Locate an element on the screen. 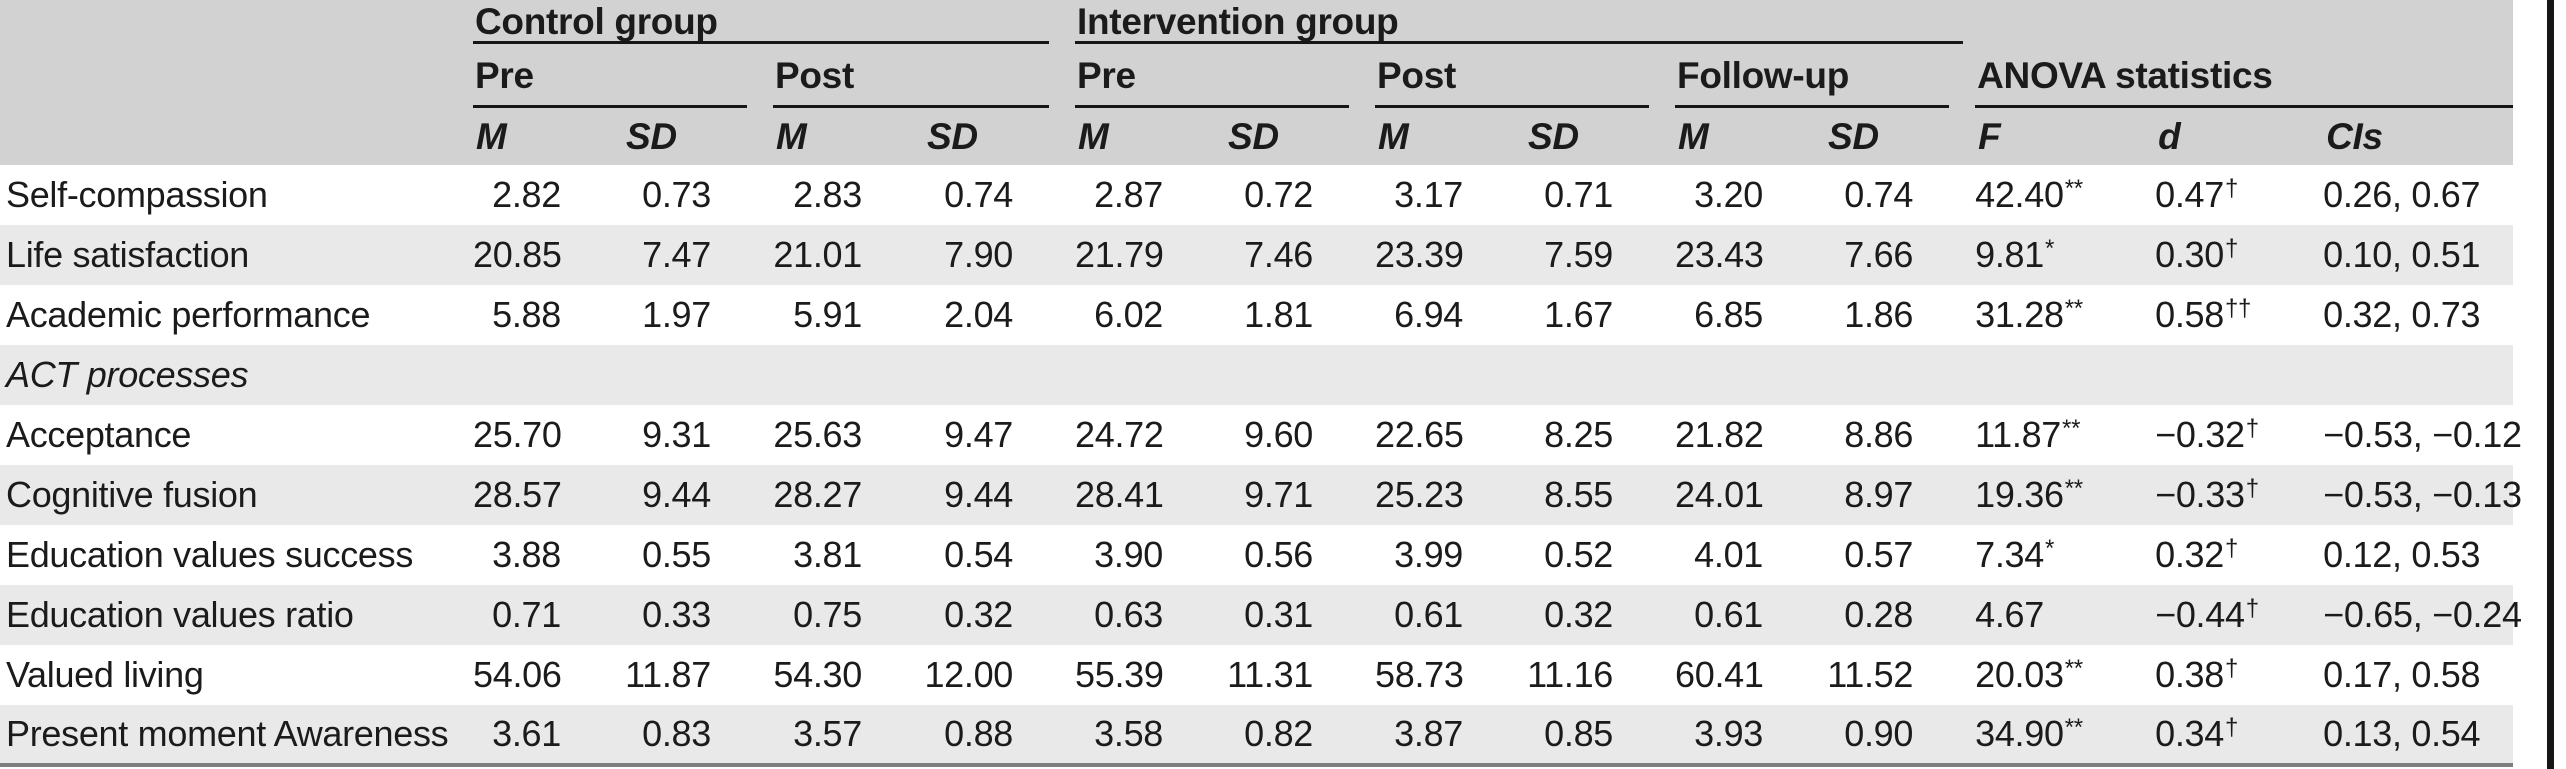 The width and height of the screenshot is (2566, 769). cell-value: 19.36 is located at coordinates (2019, 494).